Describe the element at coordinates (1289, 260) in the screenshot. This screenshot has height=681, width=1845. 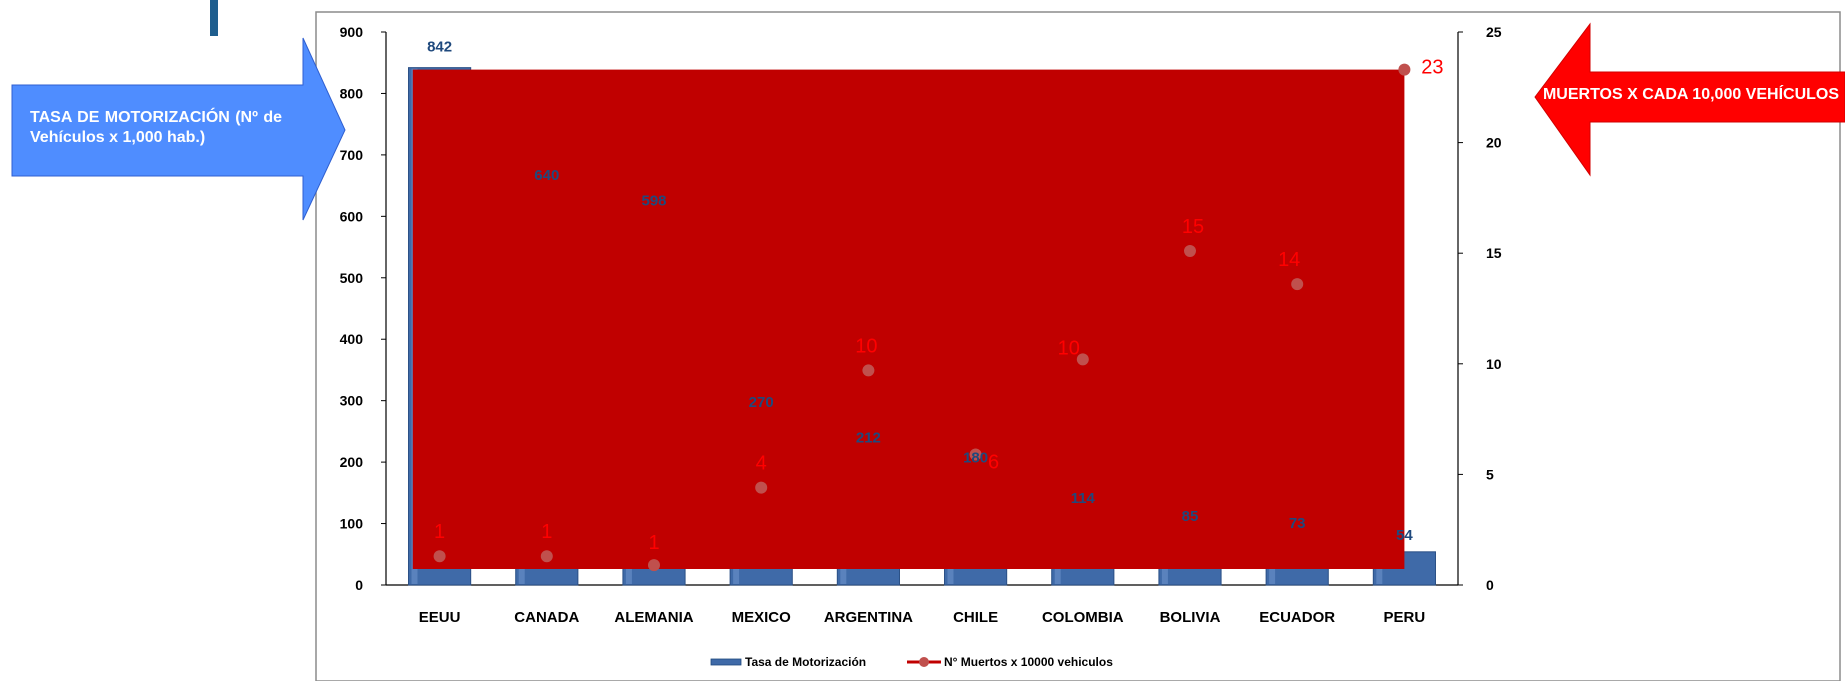
I see `line-data-label: 14` at that location.